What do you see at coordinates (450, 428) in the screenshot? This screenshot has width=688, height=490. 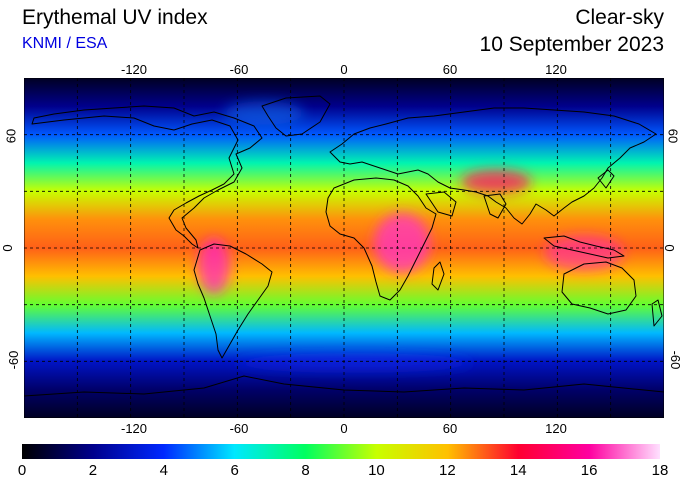 I see `lon-tick-bottom: 60` at bounding box center [450, 428].